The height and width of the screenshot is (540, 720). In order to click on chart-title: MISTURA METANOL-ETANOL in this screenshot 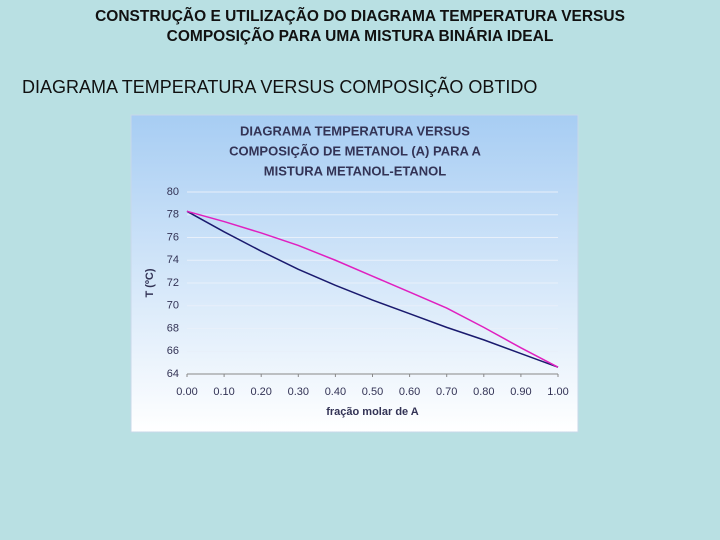, I will do `click(355, 170)`.